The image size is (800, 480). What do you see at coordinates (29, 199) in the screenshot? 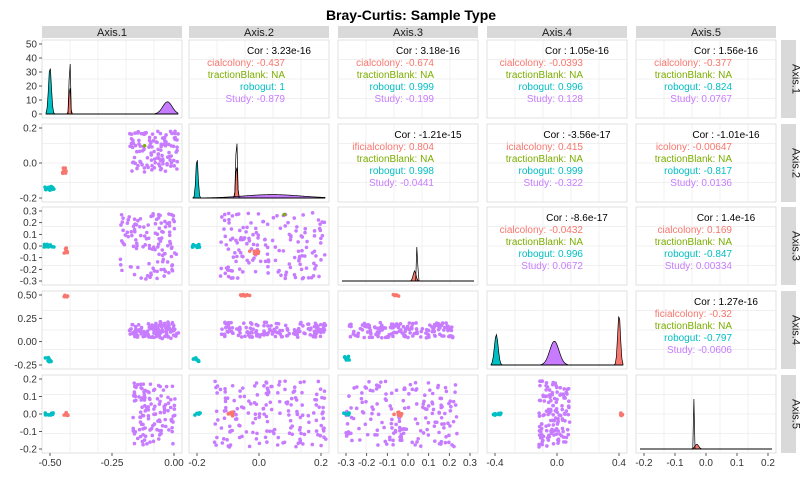
I see `y-tick-label: -0.2` at bounding box center [29, 199].